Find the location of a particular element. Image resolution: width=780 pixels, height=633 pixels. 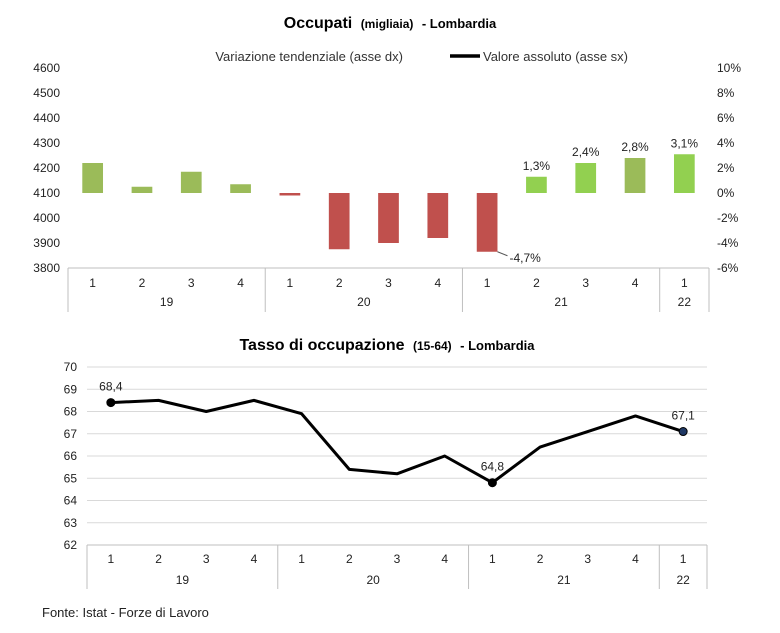

tasso-title-main: Tasso di occupazione is located at coordinates (321, 345).